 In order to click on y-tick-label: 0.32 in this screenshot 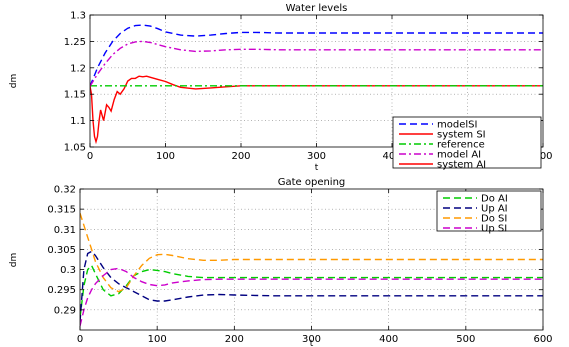, I will do `click(65, 190)`.